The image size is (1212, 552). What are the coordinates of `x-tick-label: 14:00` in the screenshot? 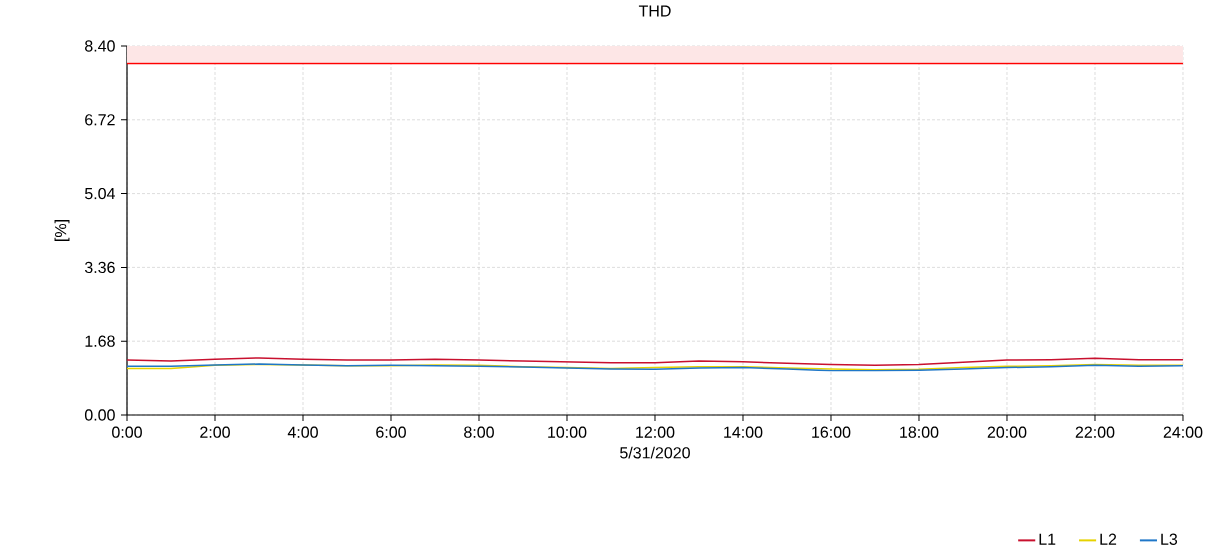 It's located at (743, 432).